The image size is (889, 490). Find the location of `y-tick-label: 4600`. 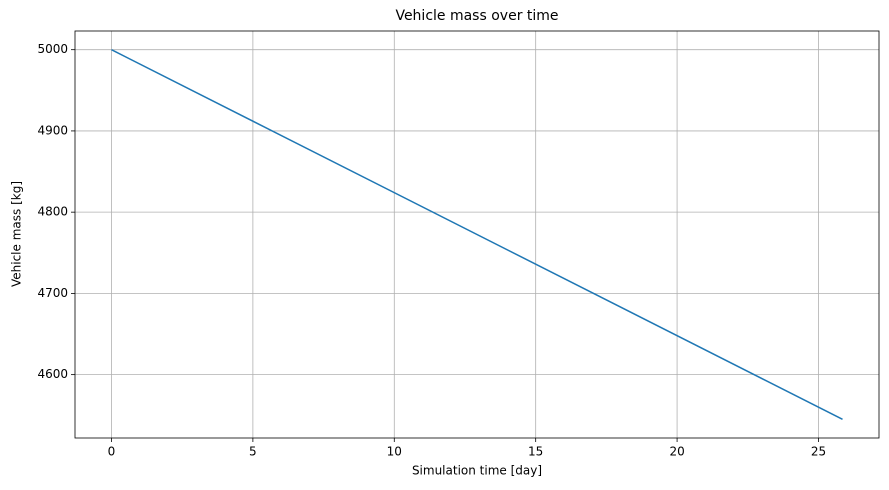

y-tick-label: 4600 is located at coordinates (52, 374).